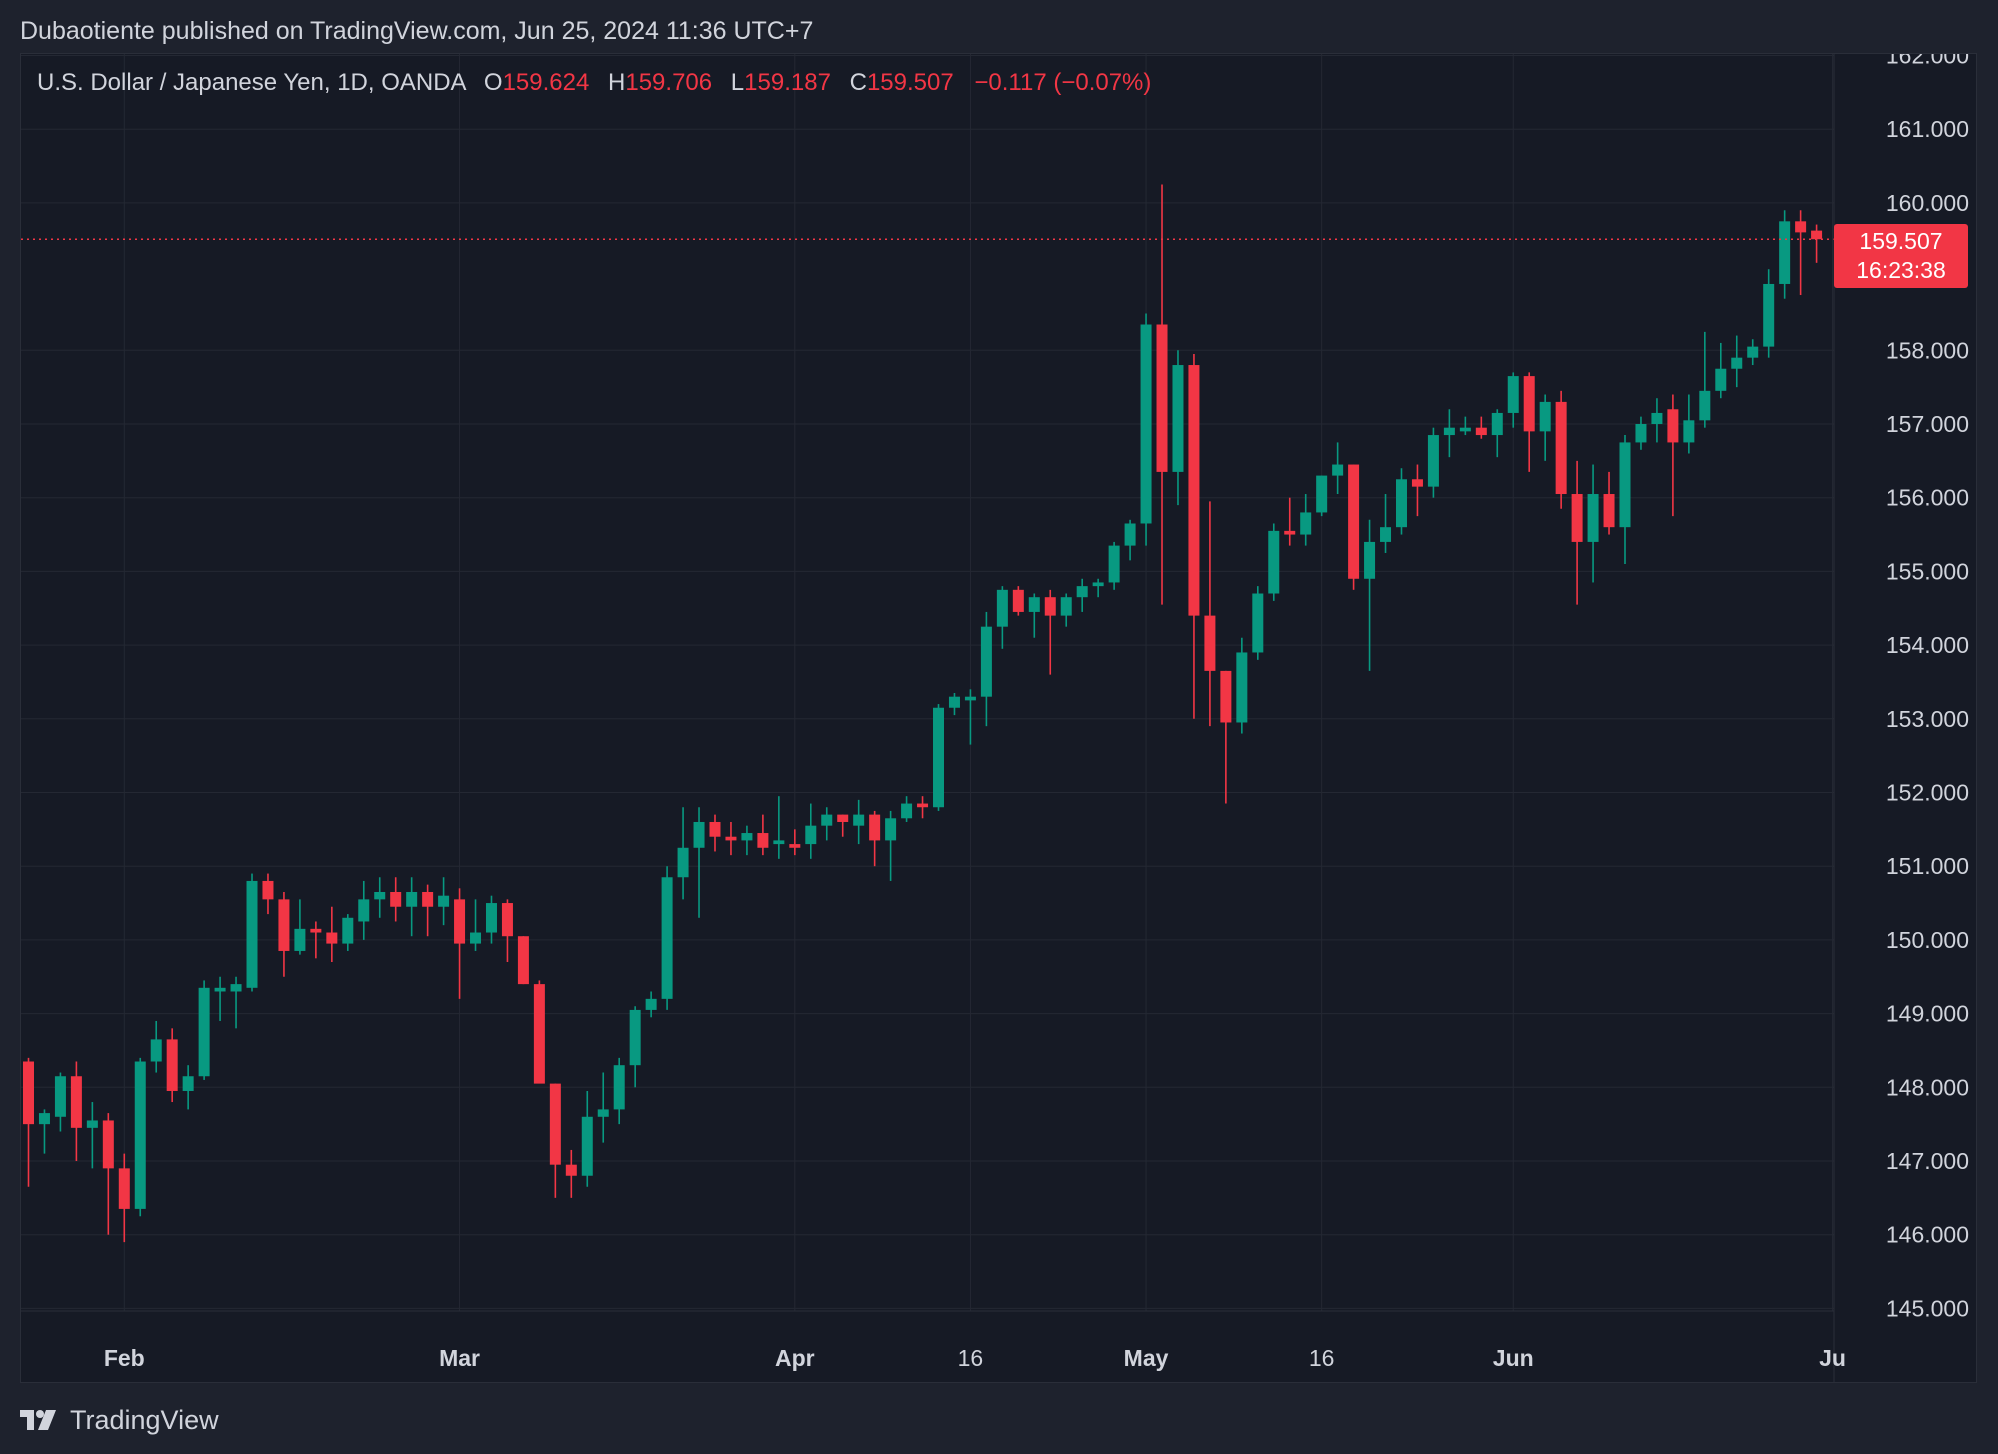  Describe the element at coordinates (251, 82) in the screenshot. I see `symbol-label: U.S. Dollar / Japanese Yen, 1D, OANDA` at that location.